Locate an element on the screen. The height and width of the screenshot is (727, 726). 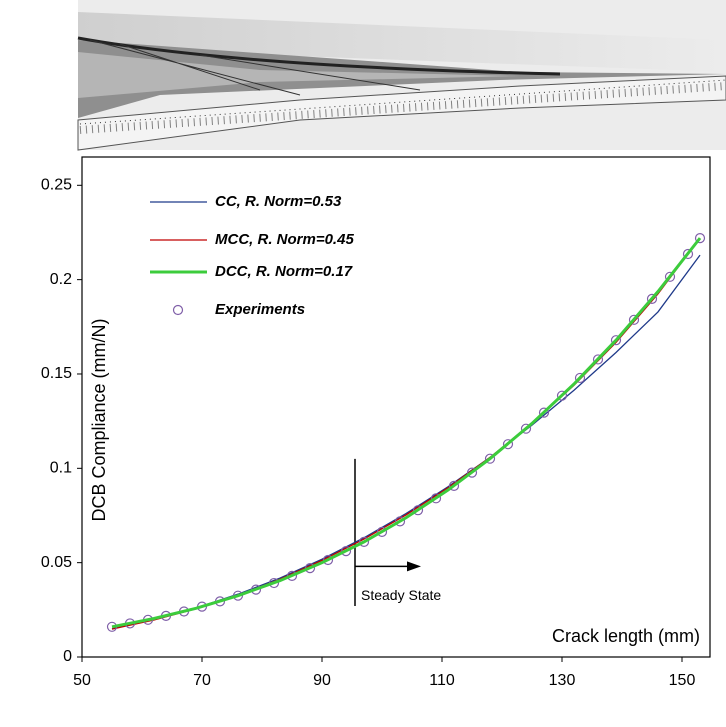
x-tick-label: 110 is located at coordinates (442, 680).